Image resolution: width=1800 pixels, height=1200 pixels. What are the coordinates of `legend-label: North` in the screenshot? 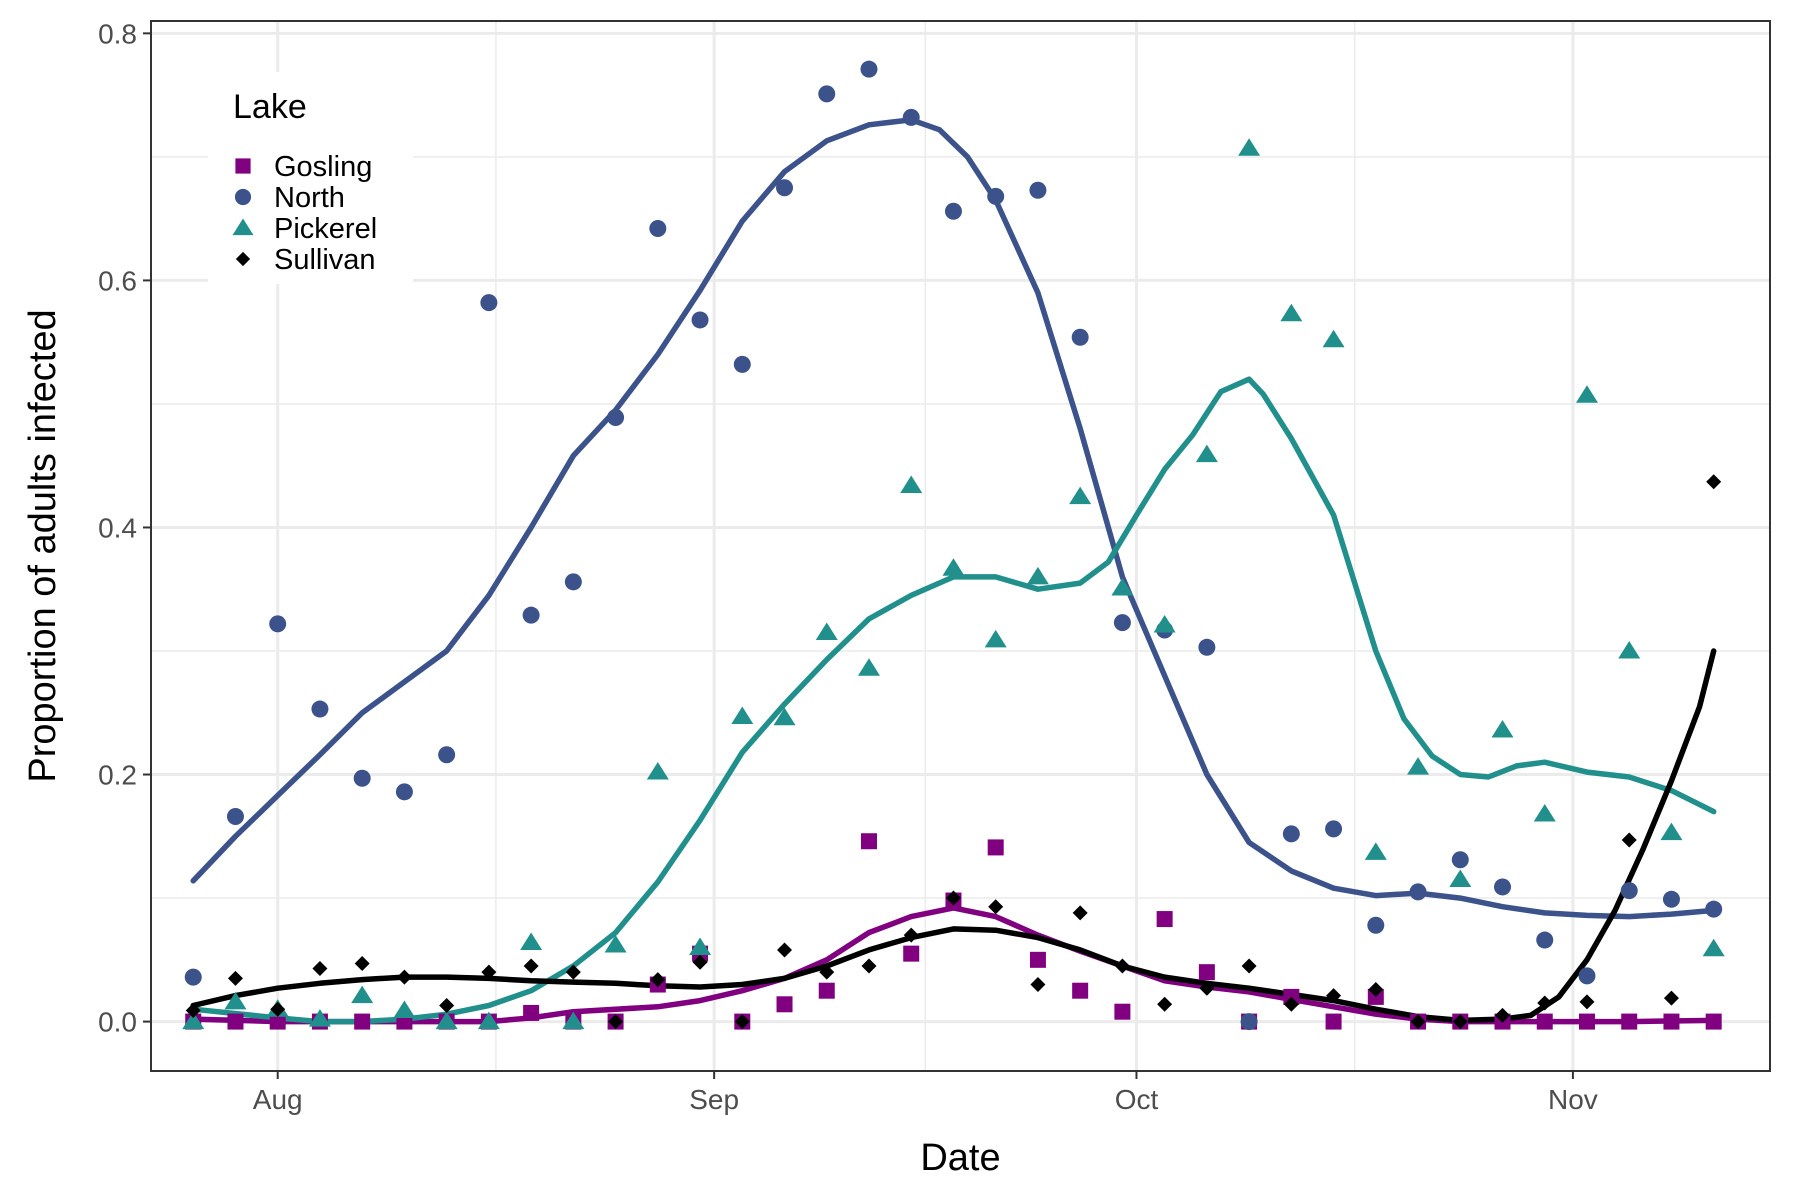 It's located at (309, 198).